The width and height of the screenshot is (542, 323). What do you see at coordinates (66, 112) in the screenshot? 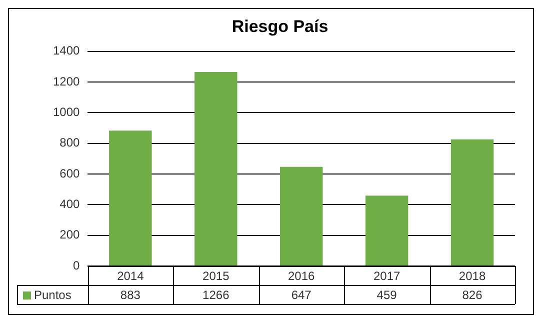
I see `y-tick-label: 1000` at bounding box center [66, 112].